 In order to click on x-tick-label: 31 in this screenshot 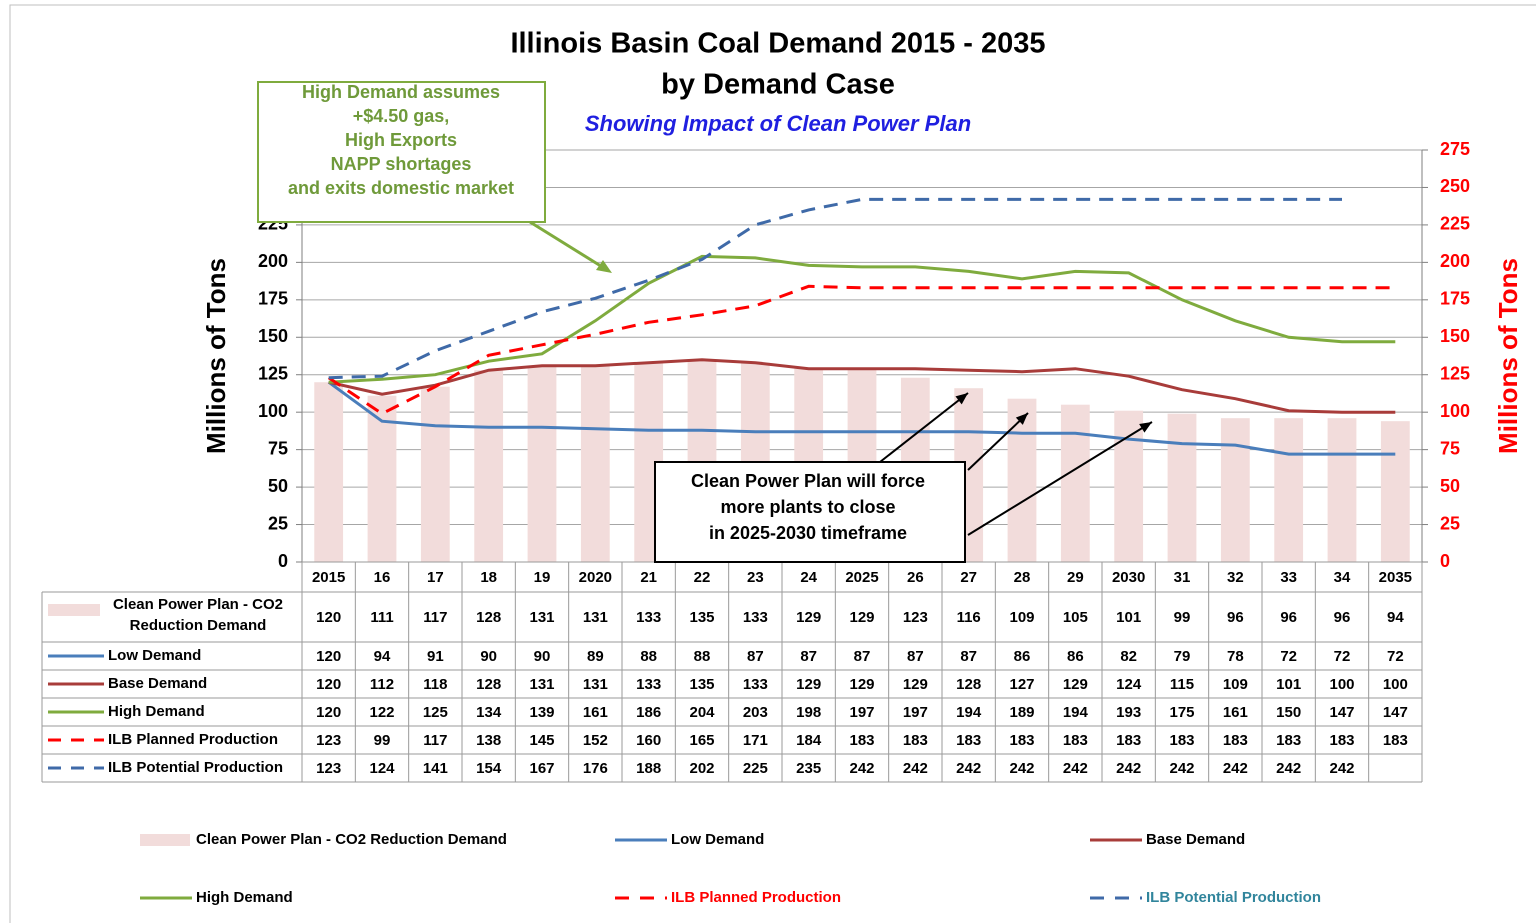, I will do `click(1182, 577)`.